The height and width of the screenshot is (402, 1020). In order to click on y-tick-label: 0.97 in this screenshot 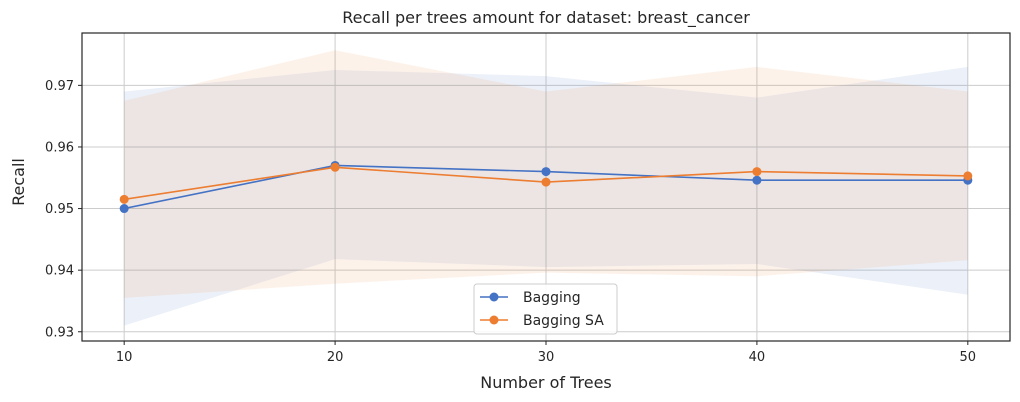, I will do `click(59, 86)`.